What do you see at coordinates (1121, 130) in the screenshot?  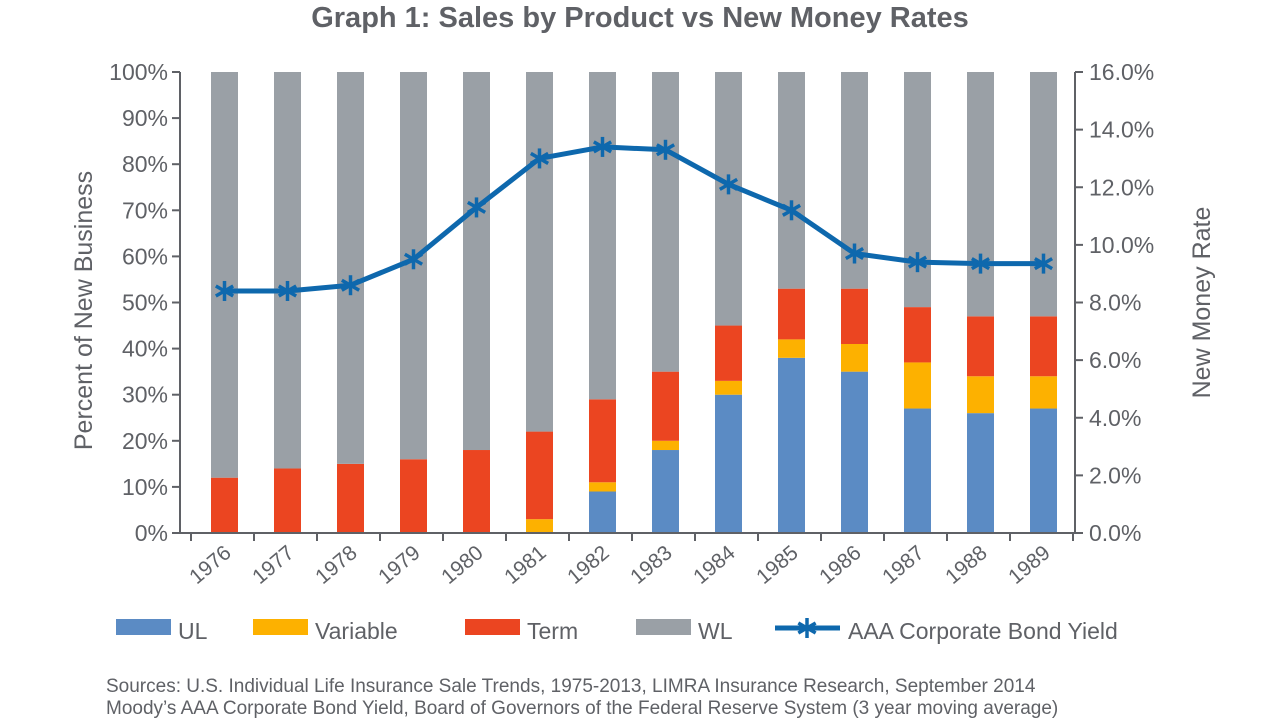 I see `right-tick-label: 14.0%` at bounding box center [1121, 130].